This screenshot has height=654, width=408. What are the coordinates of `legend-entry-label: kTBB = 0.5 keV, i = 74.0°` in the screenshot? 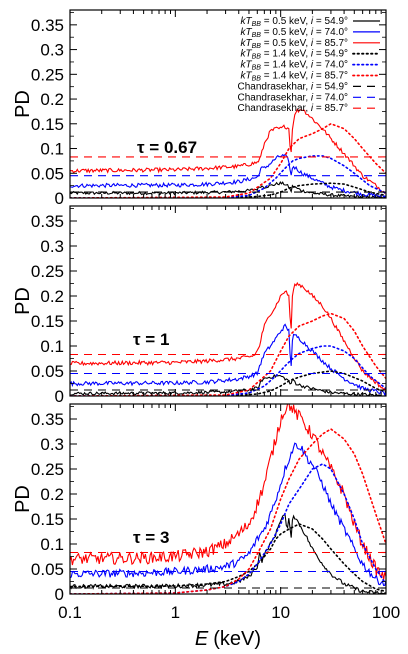 It's located at (295, 33).